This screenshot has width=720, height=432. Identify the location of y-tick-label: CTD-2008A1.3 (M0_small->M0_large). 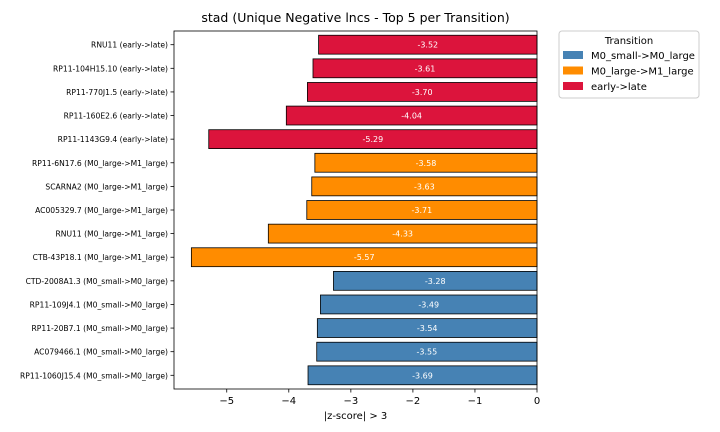
(97, 281).